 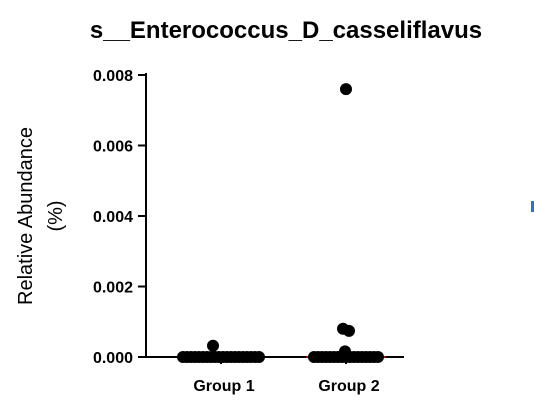 I want to click on y-axis-label: Relative Abundance, so click(x=26, y=216).